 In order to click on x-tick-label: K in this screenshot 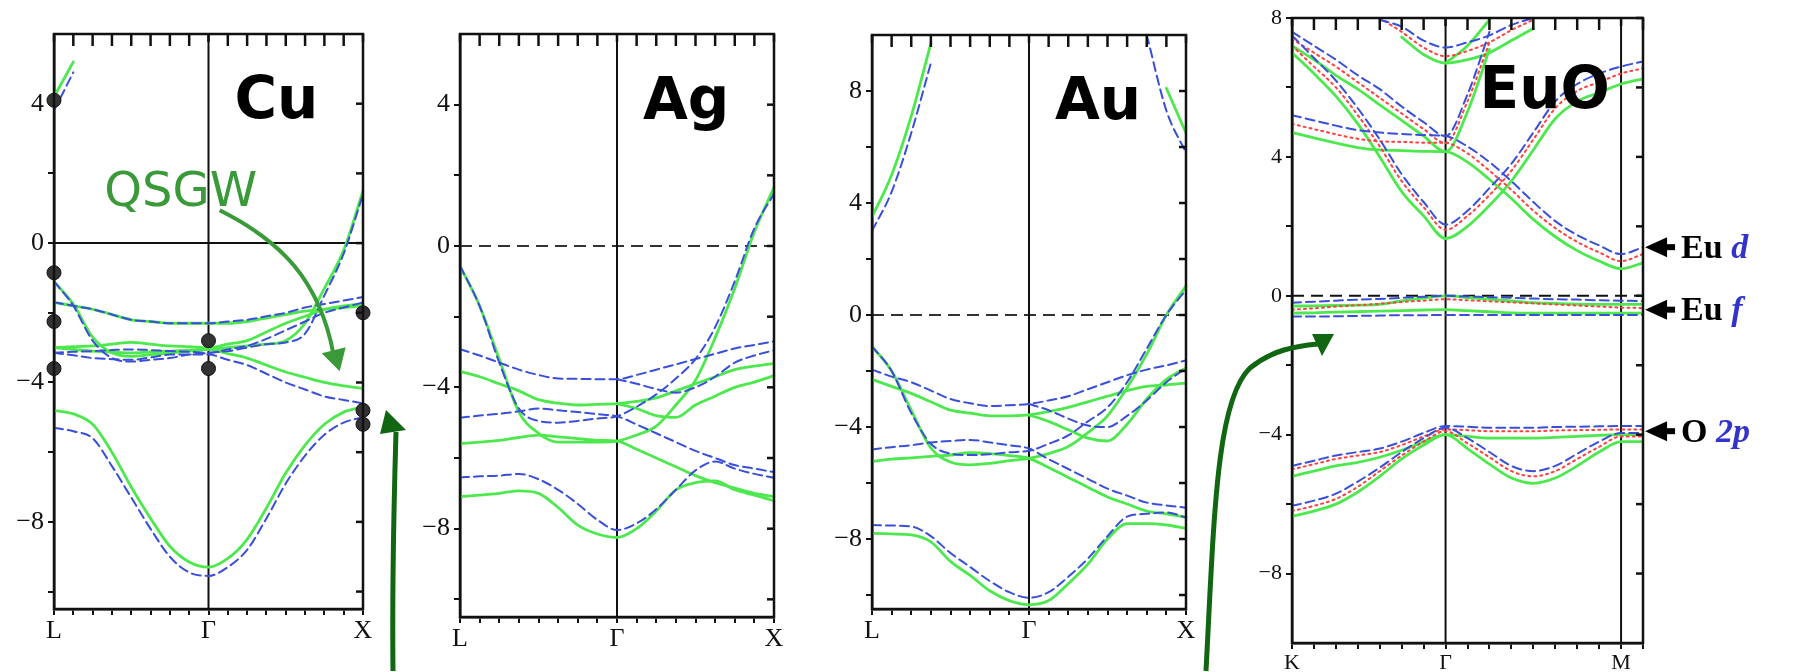, I will do `click(1292, 660)`.